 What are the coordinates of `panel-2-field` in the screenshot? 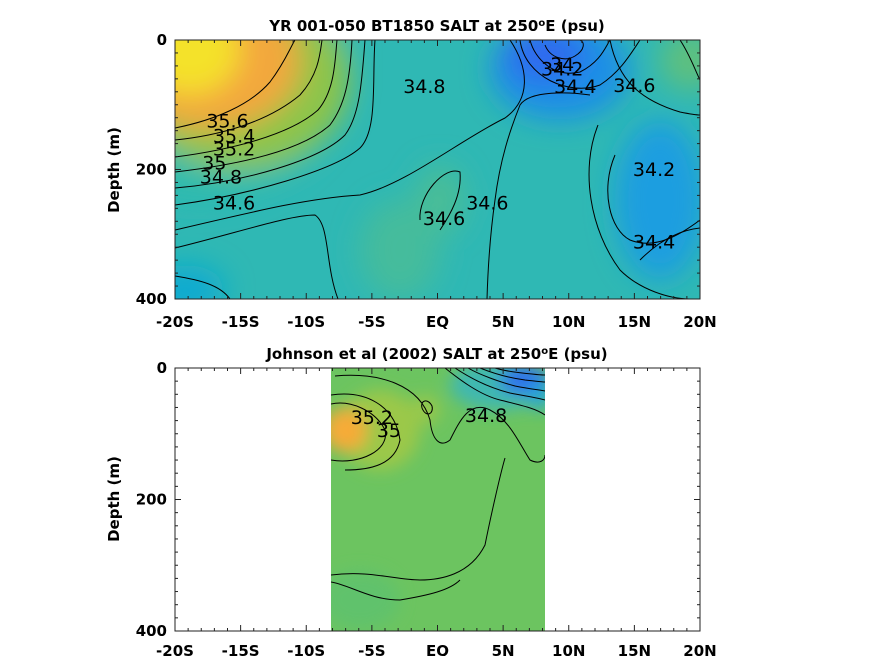 It's located at (438, 499).